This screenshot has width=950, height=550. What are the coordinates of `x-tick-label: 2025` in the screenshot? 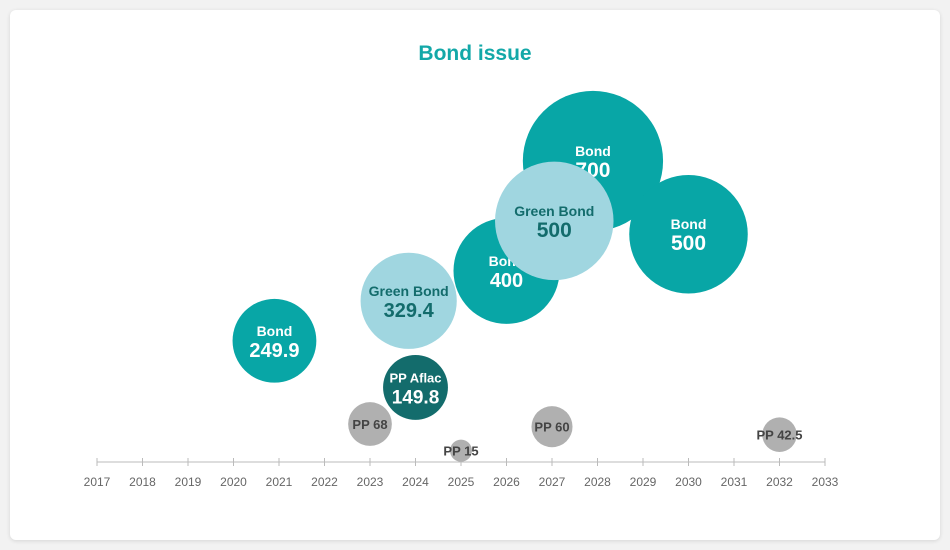 It's located at (461, 482).